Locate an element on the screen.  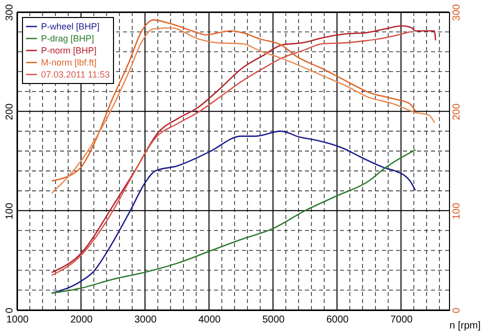
legend-label: 07.03.2011 11:53 is located at coordinates (75, 75).